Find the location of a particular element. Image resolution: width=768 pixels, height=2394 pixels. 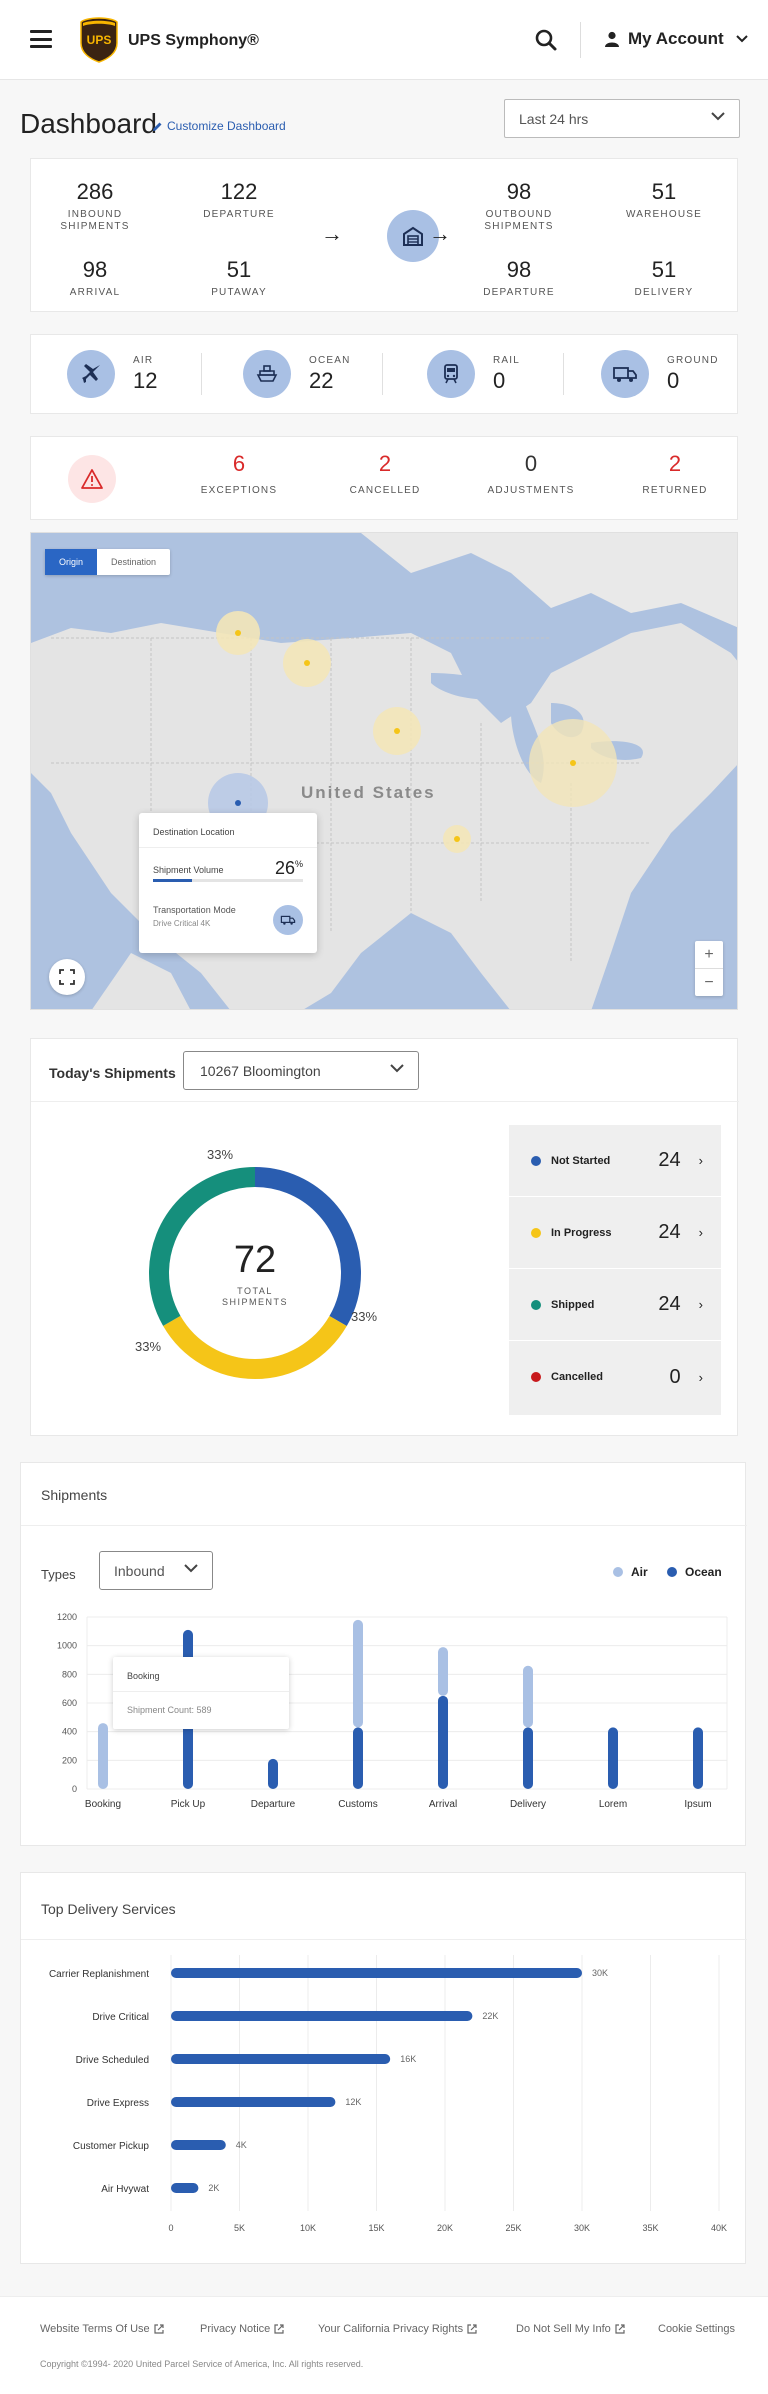

mode-air: AIR 12 is located at coordinates (112, 374).